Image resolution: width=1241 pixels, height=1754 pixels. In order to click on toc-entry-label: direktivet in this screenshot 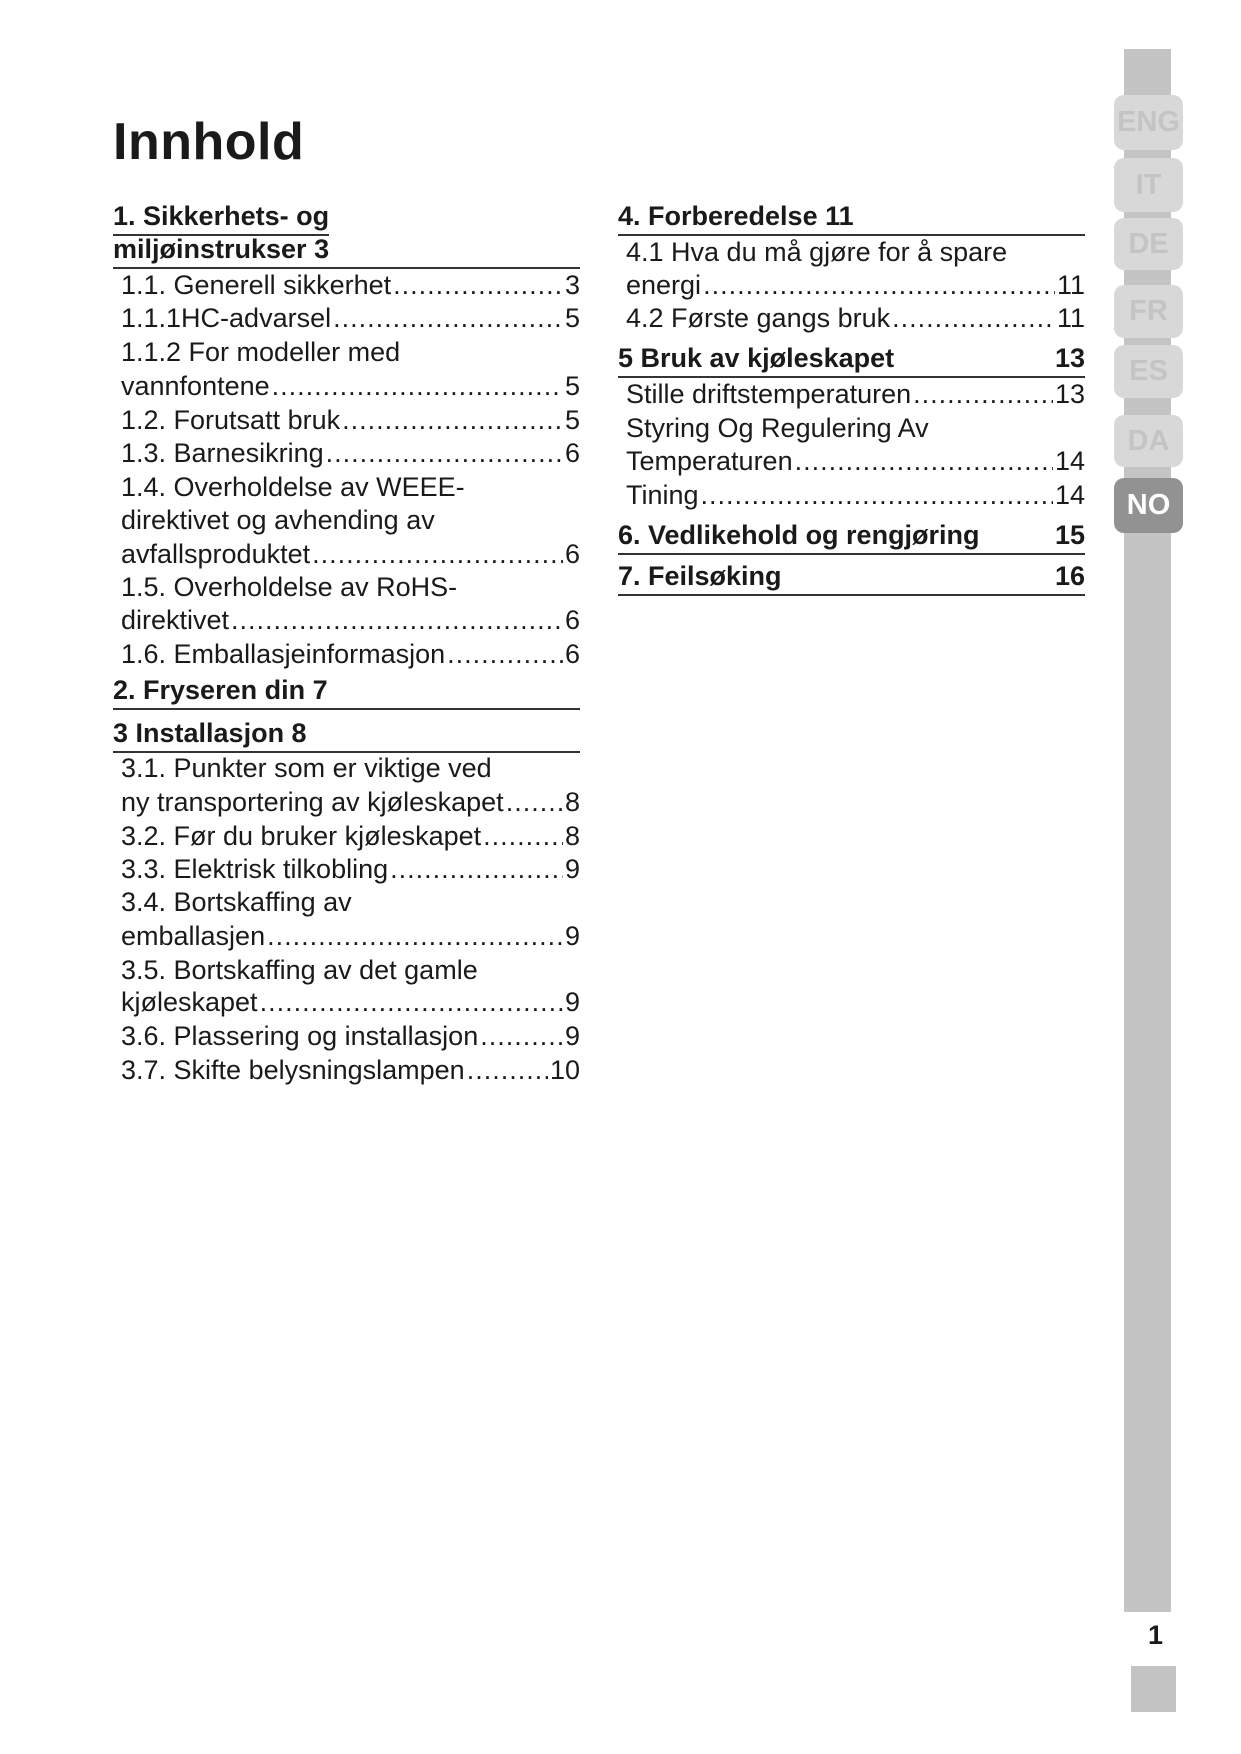, I will do `click(175, 619)`.